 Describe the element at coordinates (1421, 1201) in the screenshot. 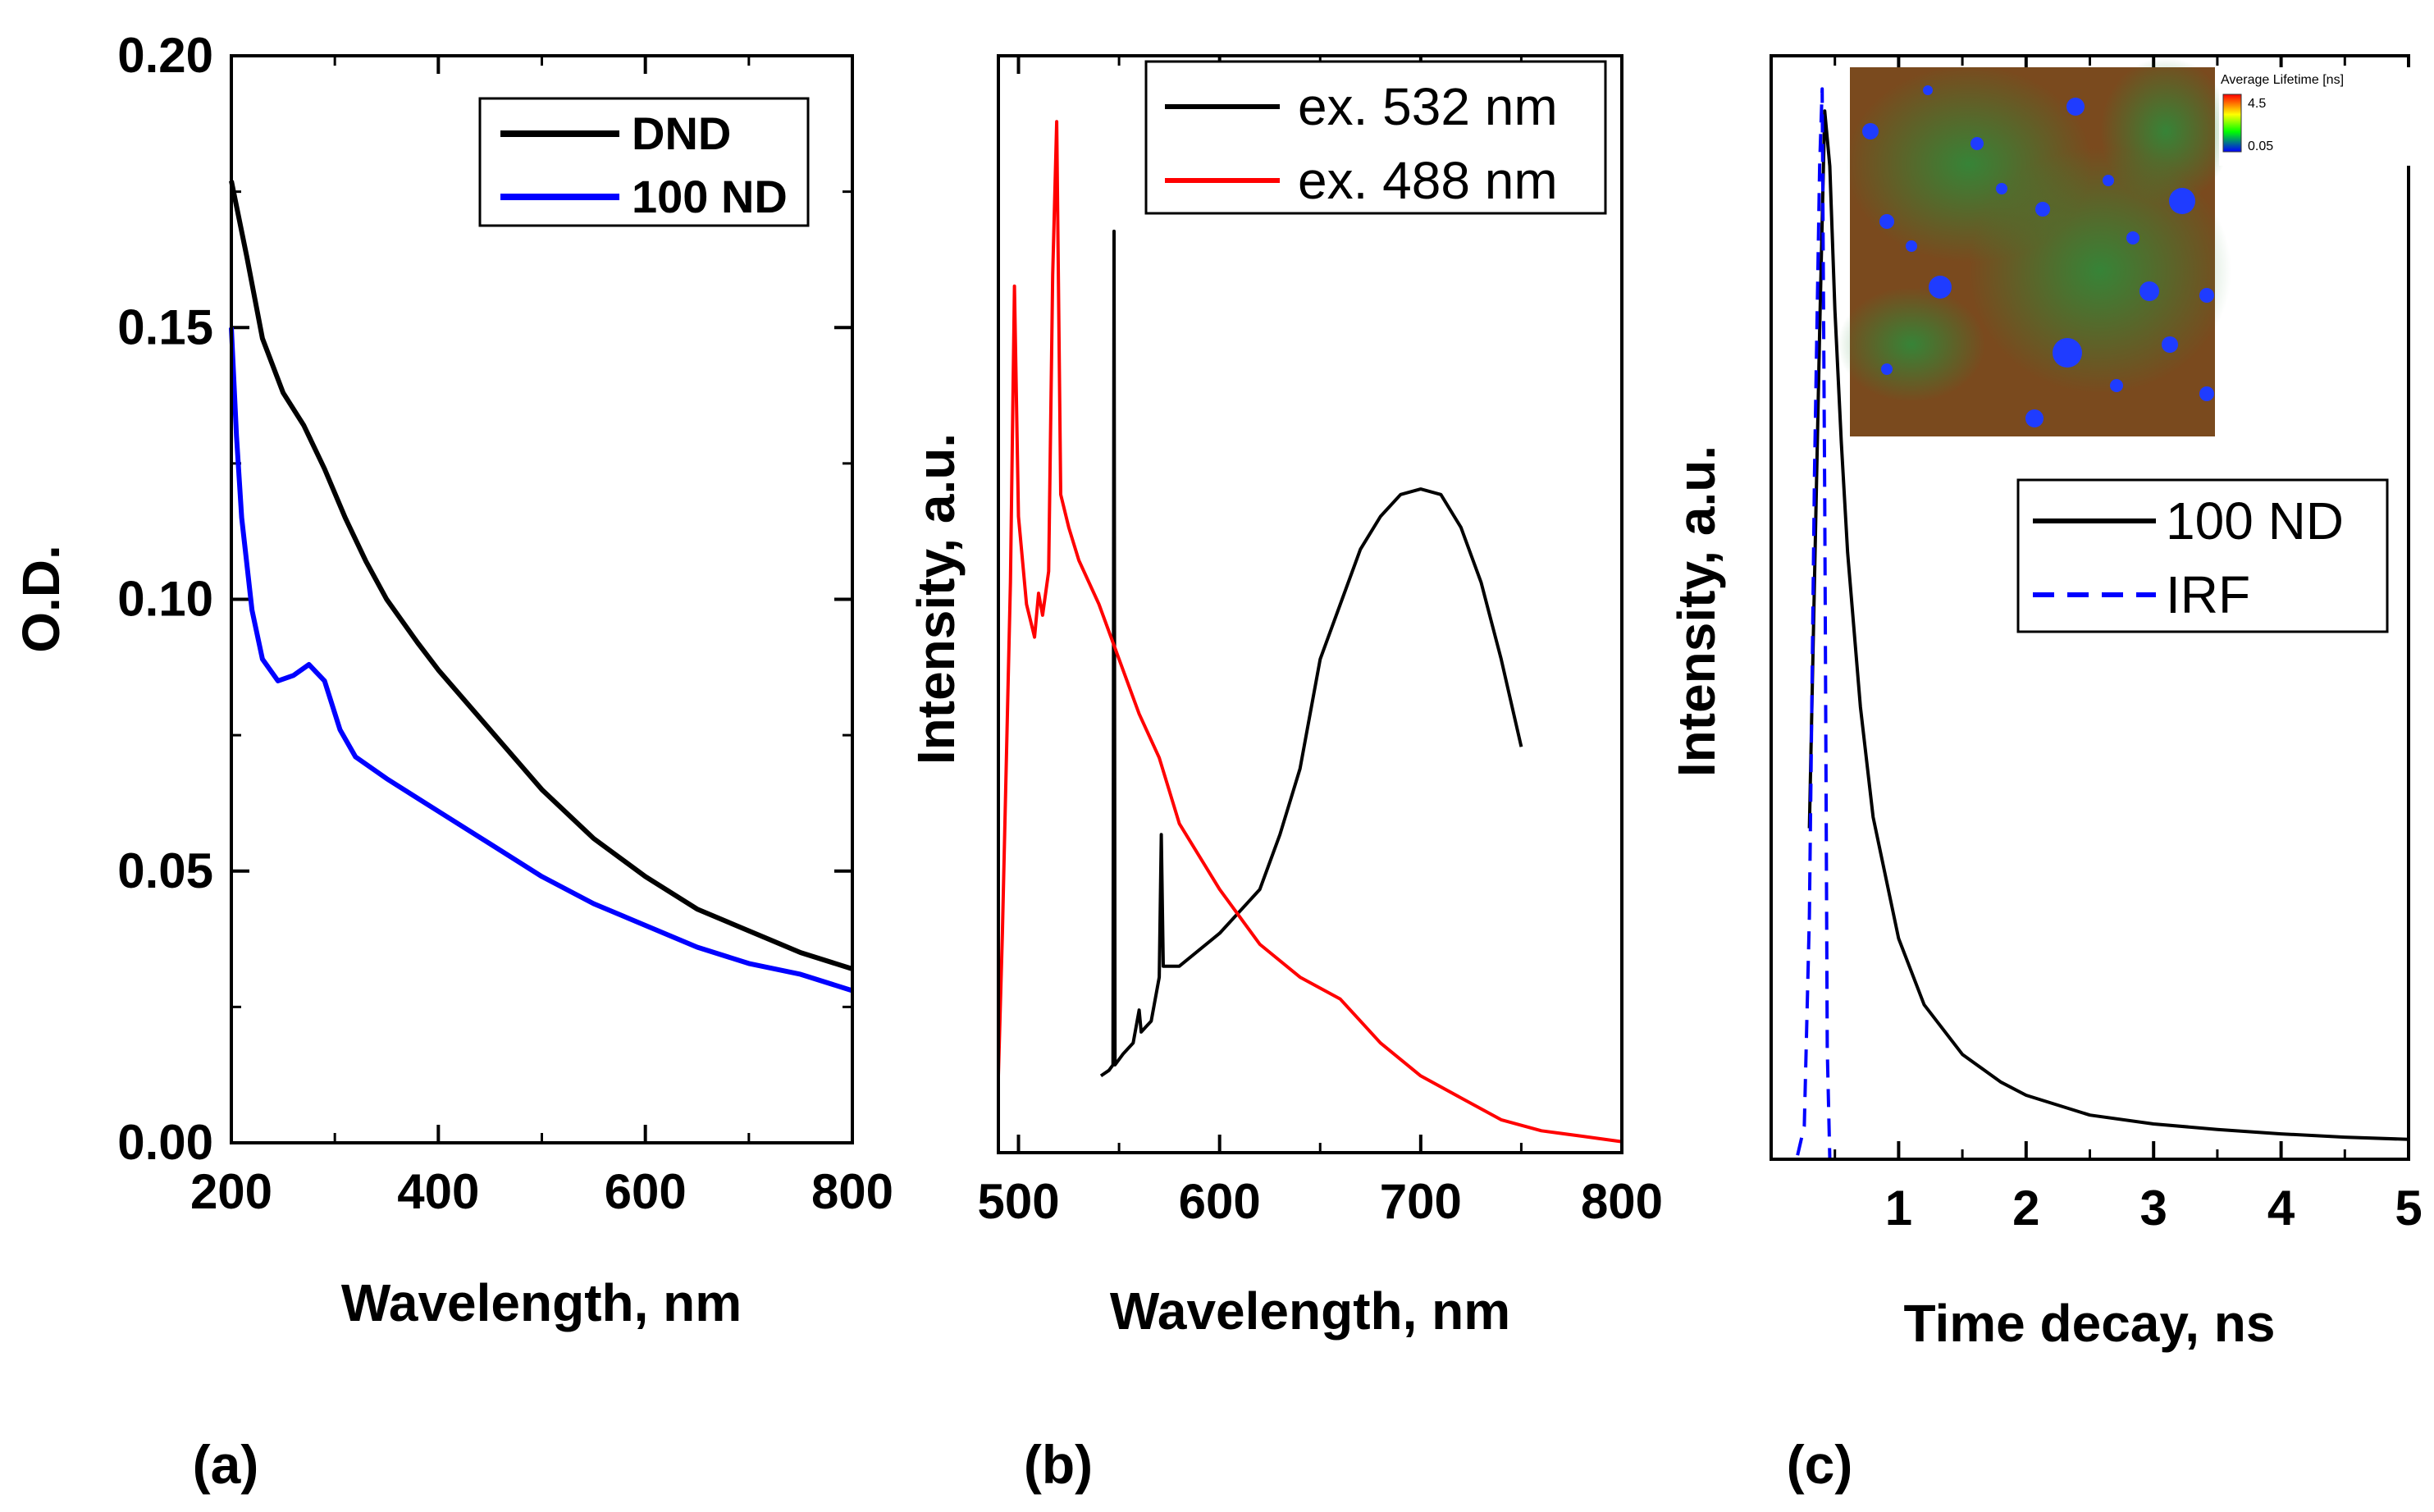

I see `panel-b-xtick-label: 700` at that location.